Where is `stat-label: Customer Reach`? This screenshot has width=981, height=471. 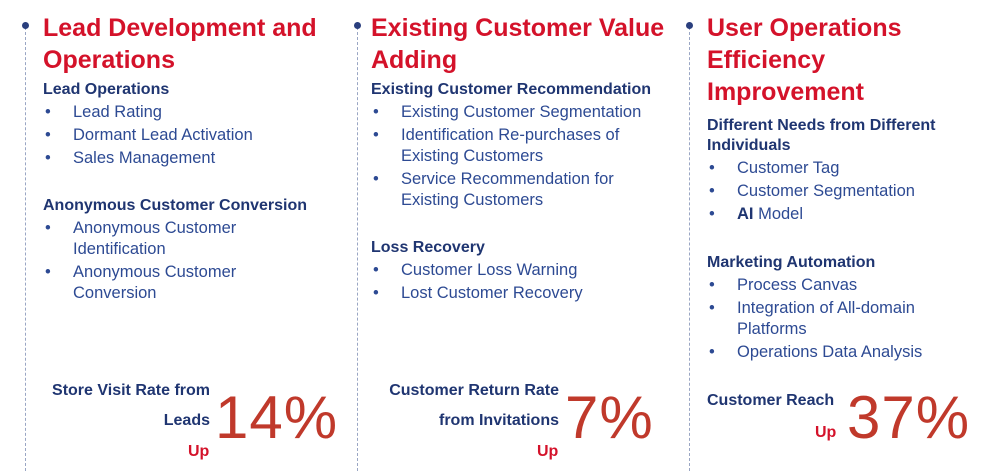
stat-label: Customer Reach is located at coordinates (771, 400).